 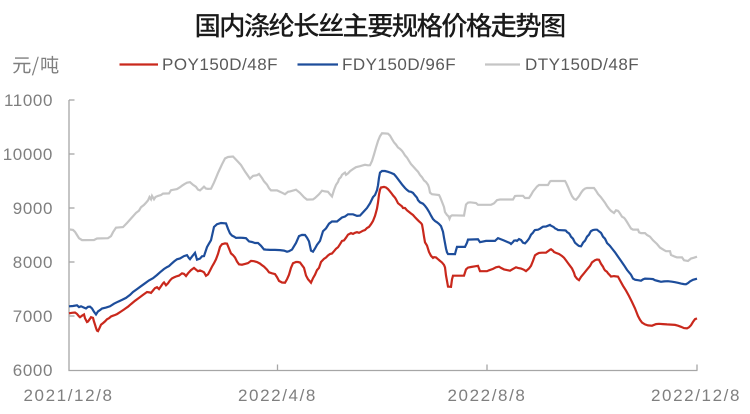 I want to click on svg-text: DTY150D/48F, so click(x=582, y=64).